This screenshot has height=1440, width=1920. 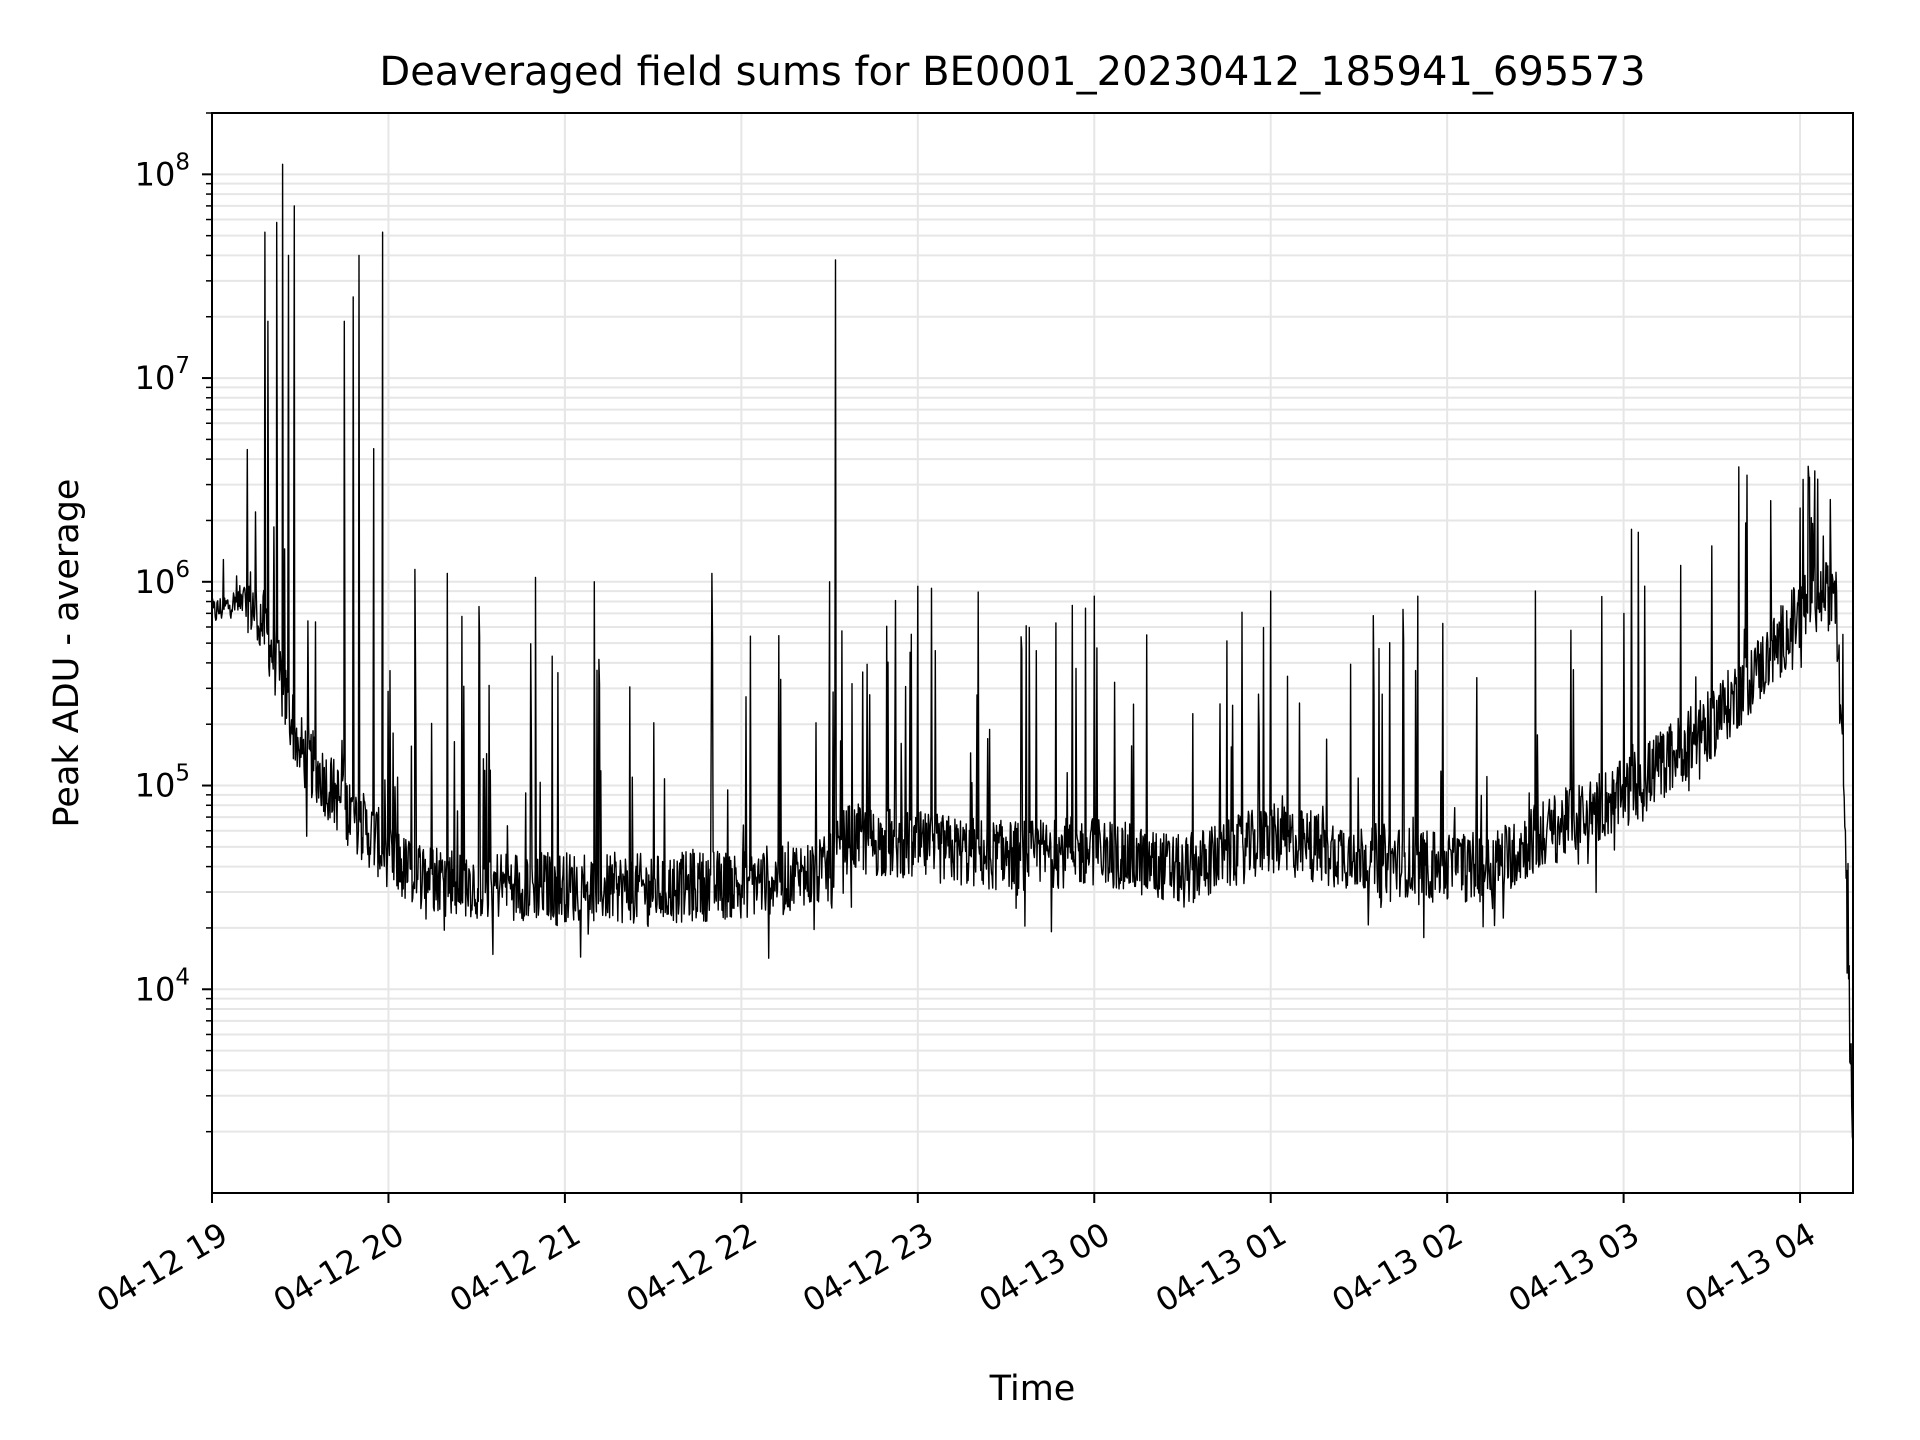 I want to click on y-tick-label: 10⁶, so click(x=162, y=579).